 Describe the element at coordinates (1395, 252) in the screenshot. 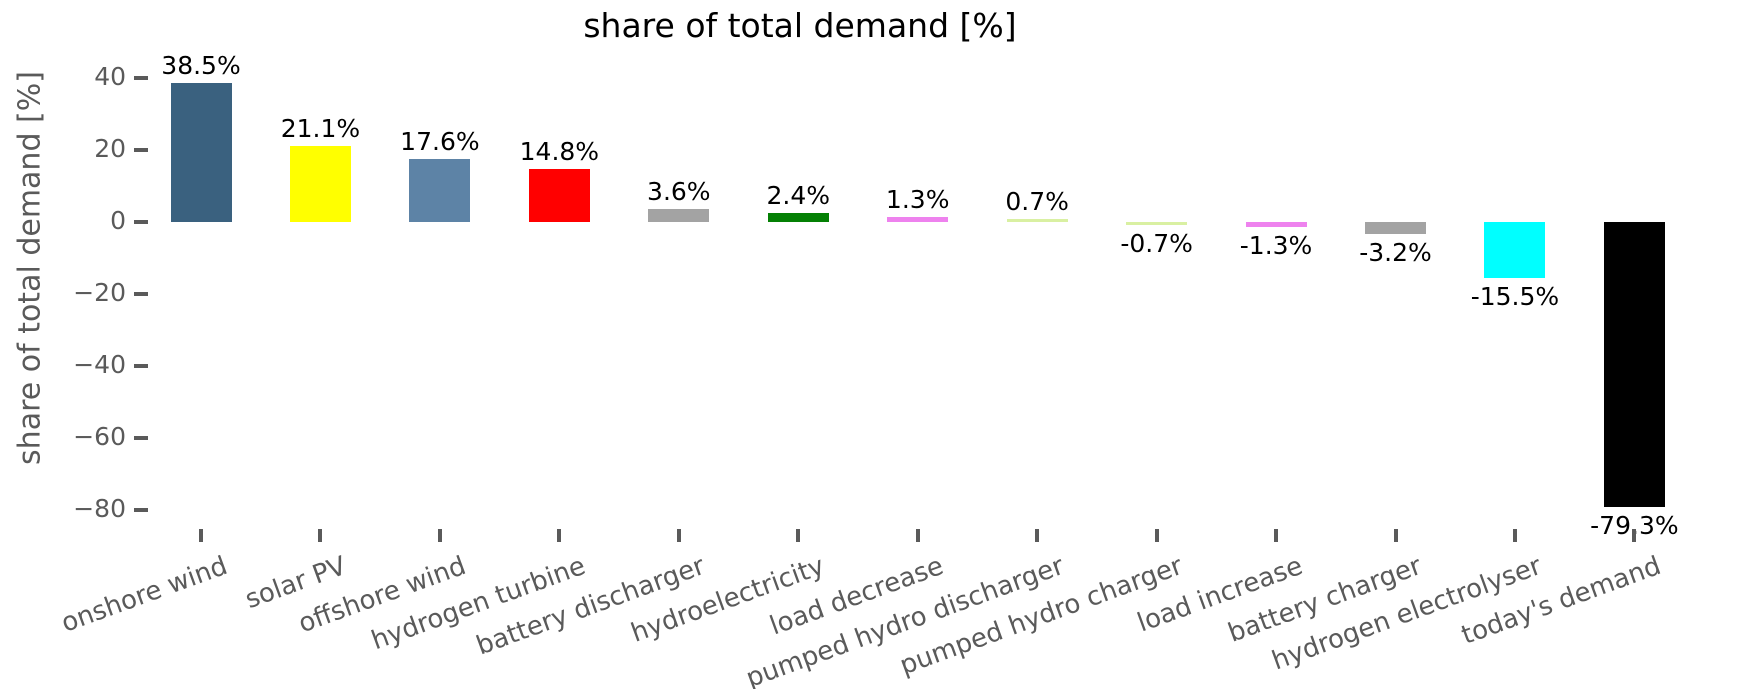

I see `bar-value-label: -3.2%` at that location.